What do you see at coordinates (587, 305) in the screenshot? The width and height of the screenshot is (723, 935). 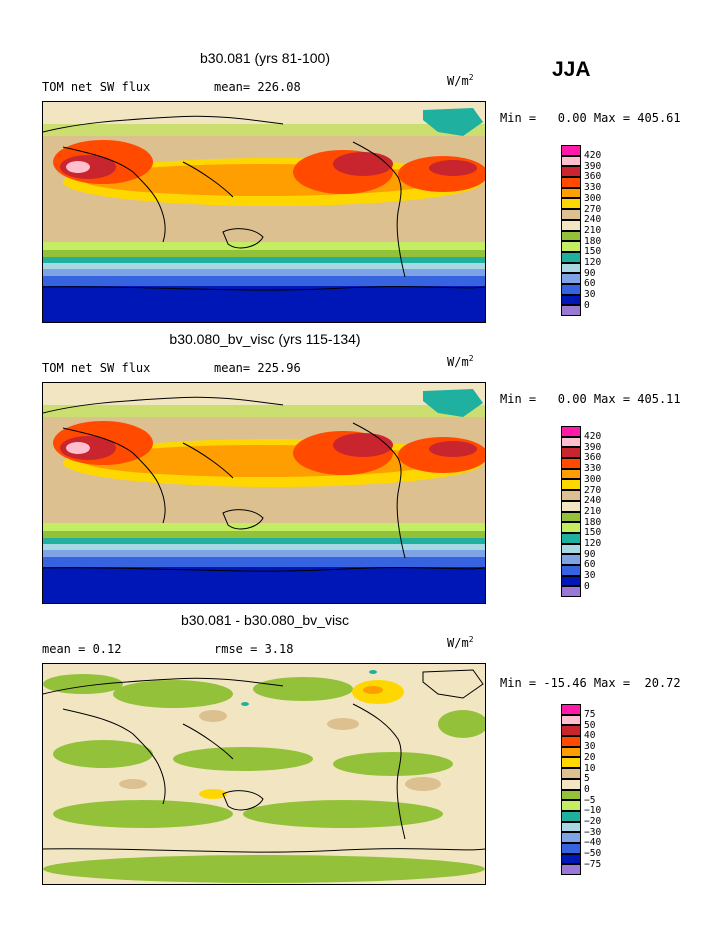 I see `legend-label: 0` at bounding box center [587, 305].